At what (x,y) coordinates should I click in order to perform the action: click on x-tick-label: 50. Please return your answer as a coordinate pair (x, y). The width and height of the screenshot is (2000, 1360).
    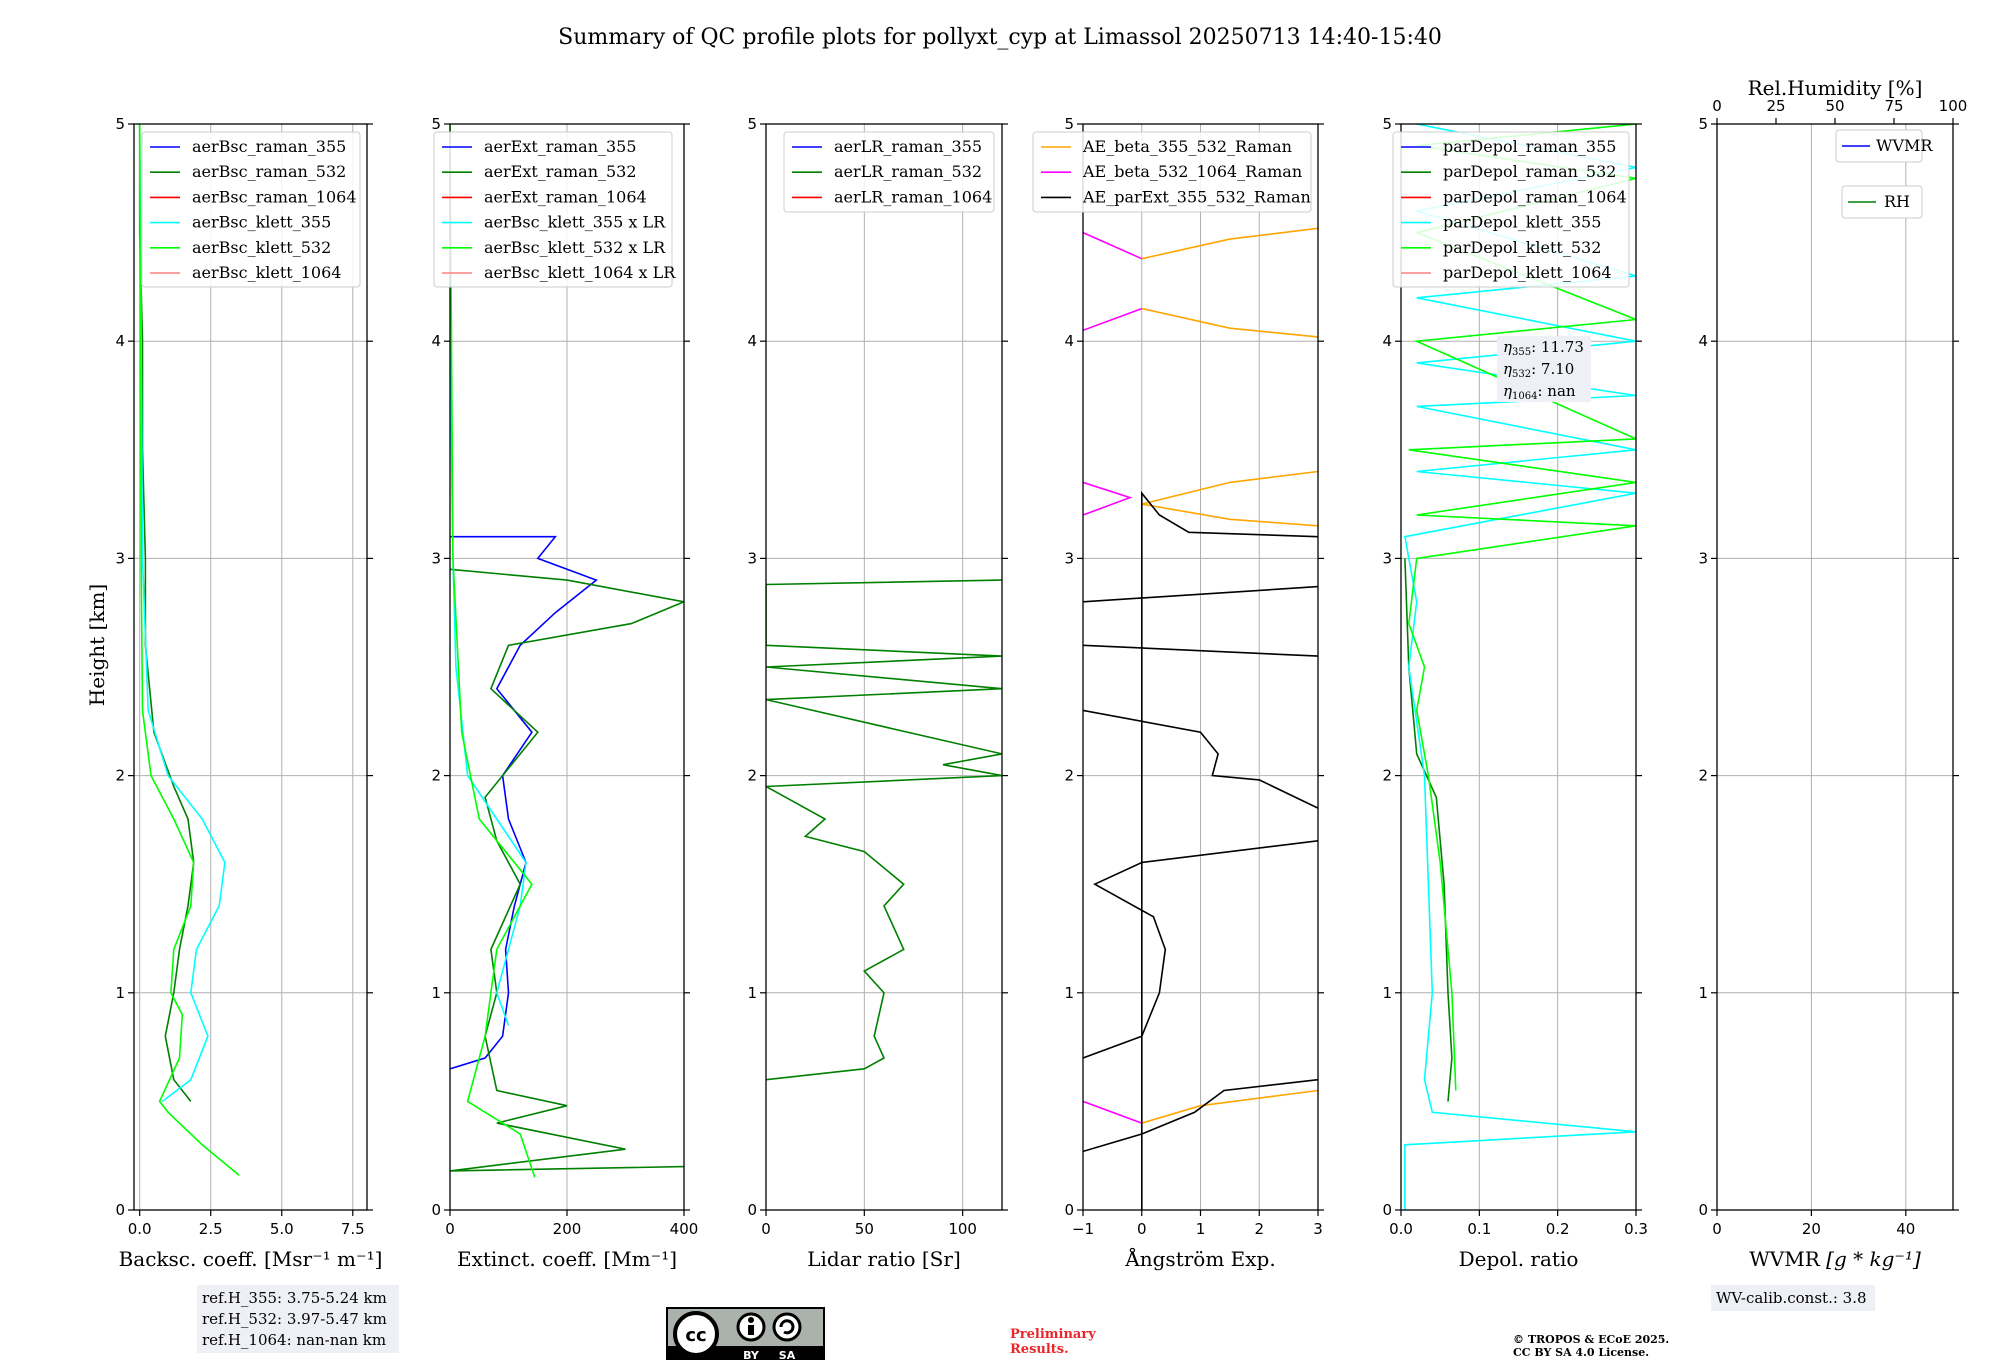
    Looking at the image, I should click on (864, 1229).